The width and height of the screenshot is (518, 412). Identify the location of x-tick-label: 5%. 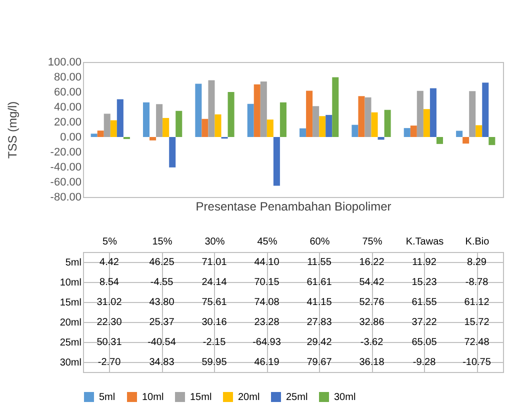
(110, 242).